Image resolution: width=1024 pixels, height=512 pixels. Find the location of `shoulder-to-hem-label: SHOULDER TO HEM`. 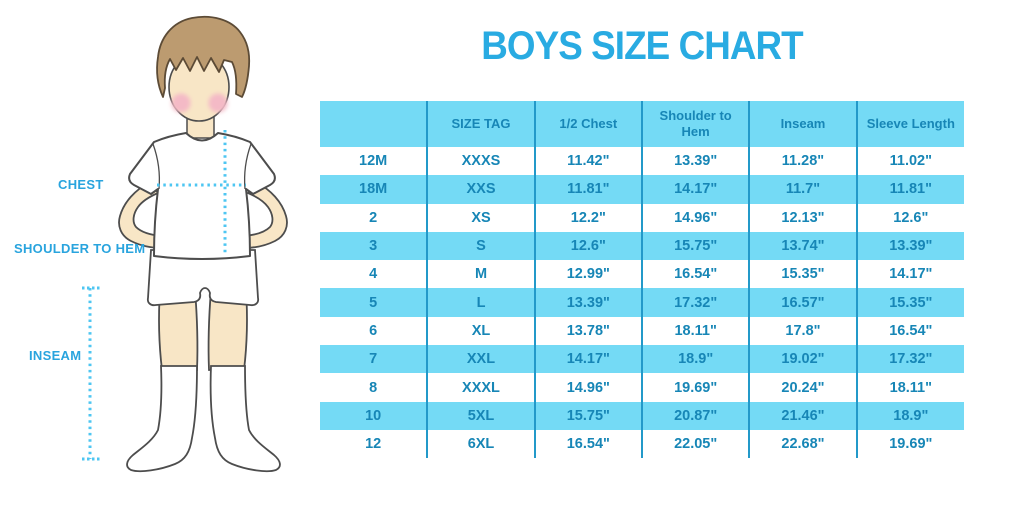

shoulder-to-hem-label: SHOULDER TO HEM is located at coordinates (80, 248).